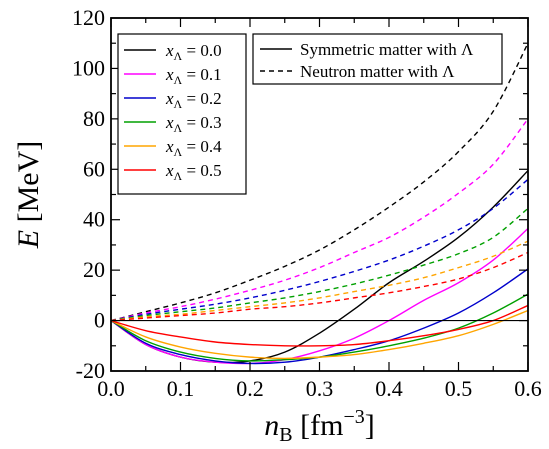 The height and width of the screenshot is (449, 549). I want to click on y-tick-label: 40, so click(94, 219).